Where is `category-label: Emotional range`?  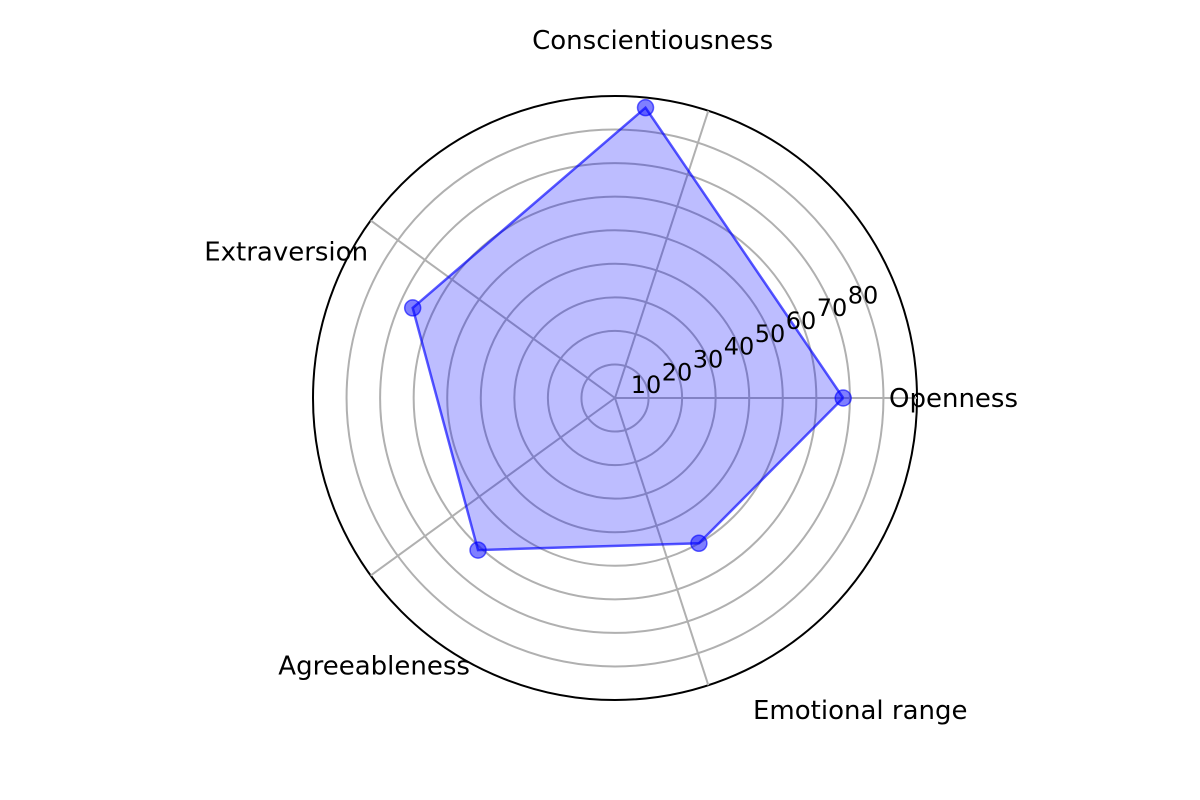 category-label: Emotional range is located at coordinates (860, 711).